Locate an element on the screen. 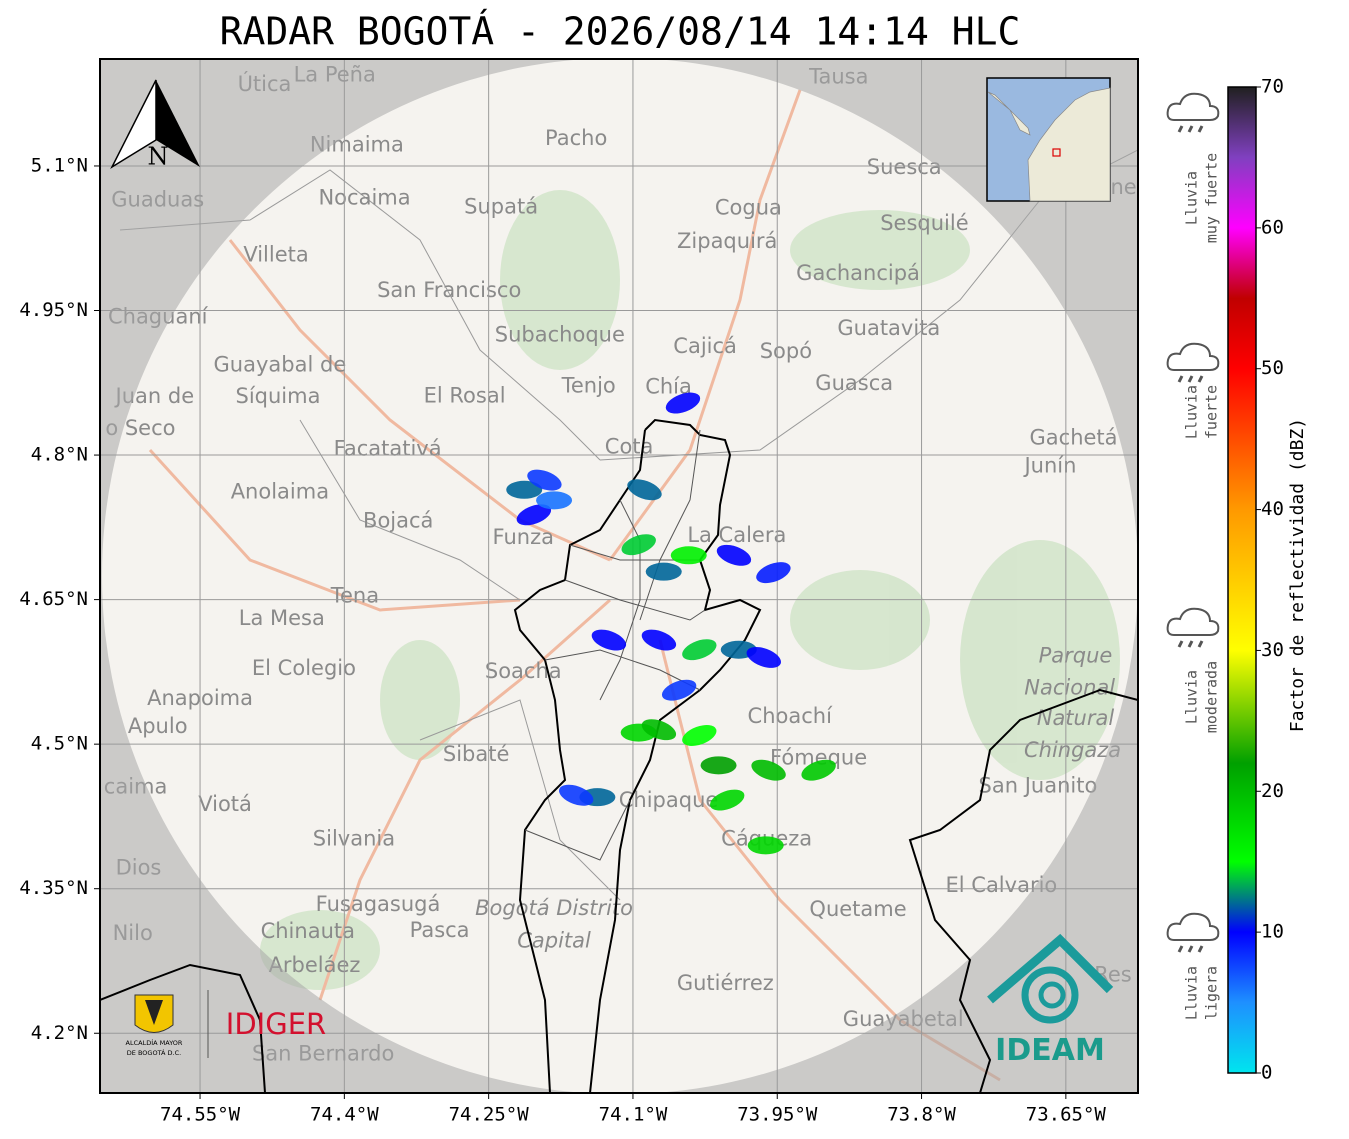 This screenshot has height=1139, width=1349. place-label: La Calera is located at coordinates (736, 535).